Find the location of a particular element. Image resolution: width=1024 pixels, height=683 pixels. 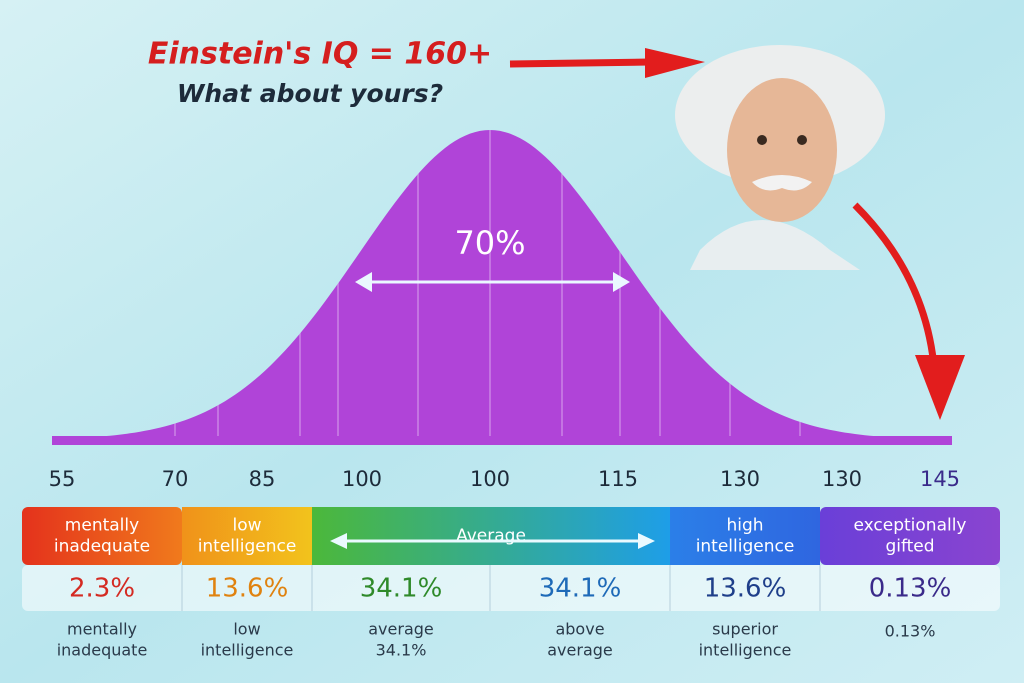

caption: superior is located at coordinates (745, 629).